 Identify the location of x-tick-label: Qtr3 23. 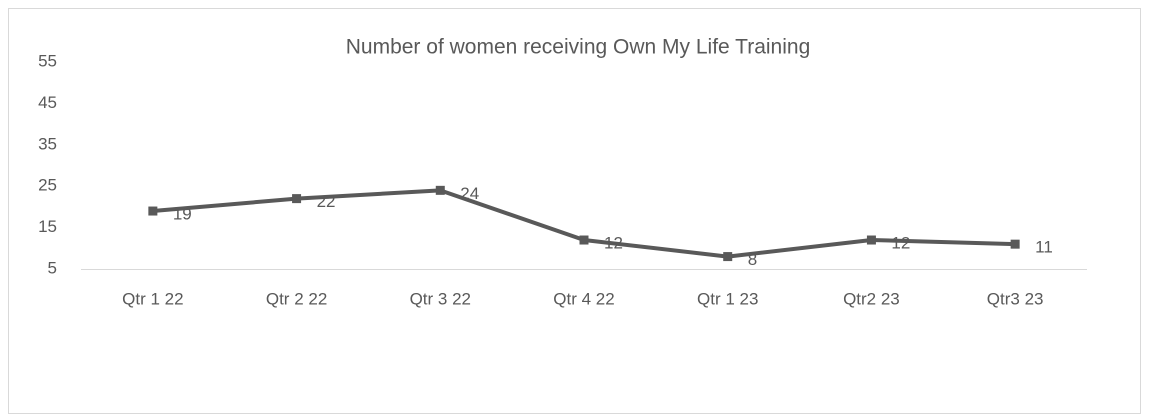
(1015, 298).